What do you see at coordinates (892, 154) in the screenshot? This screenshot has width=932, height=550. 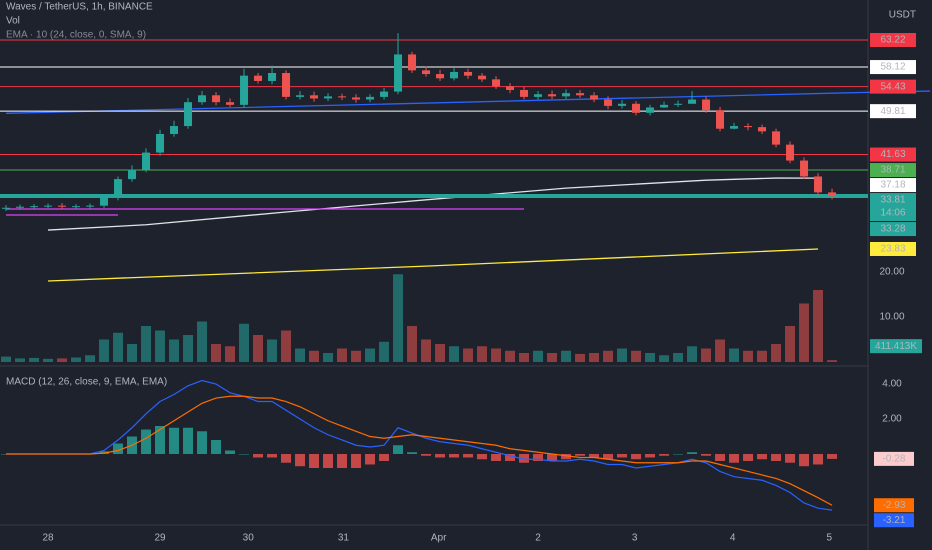 I see `price-tag-label: 41.63` at bounding box center [892, 154].